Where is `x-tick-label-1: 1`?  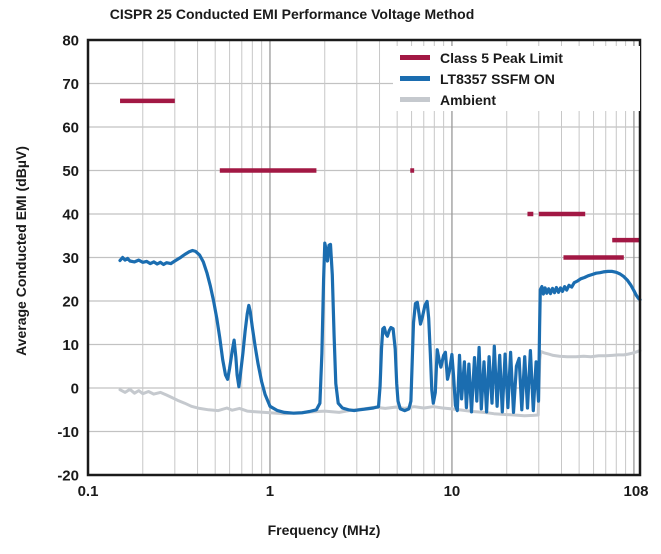
x-tick-label-1: 1 is located at coordinates (270, 491).